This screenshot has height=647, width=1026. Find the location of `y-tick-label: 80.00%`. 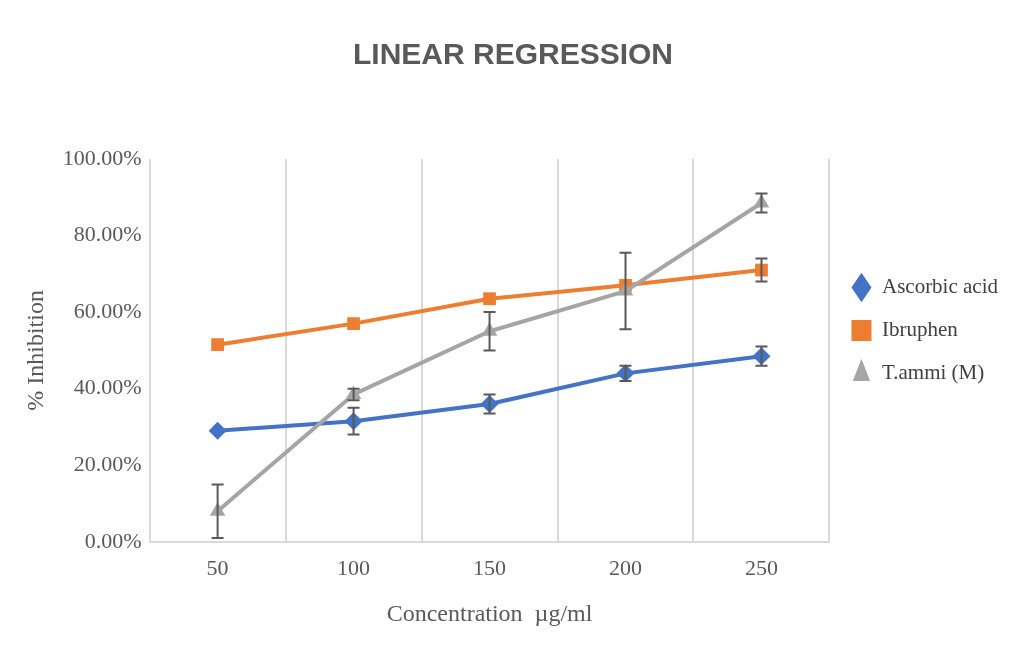

y-tick-label: 80.00% is located at coordinates (107, 234).